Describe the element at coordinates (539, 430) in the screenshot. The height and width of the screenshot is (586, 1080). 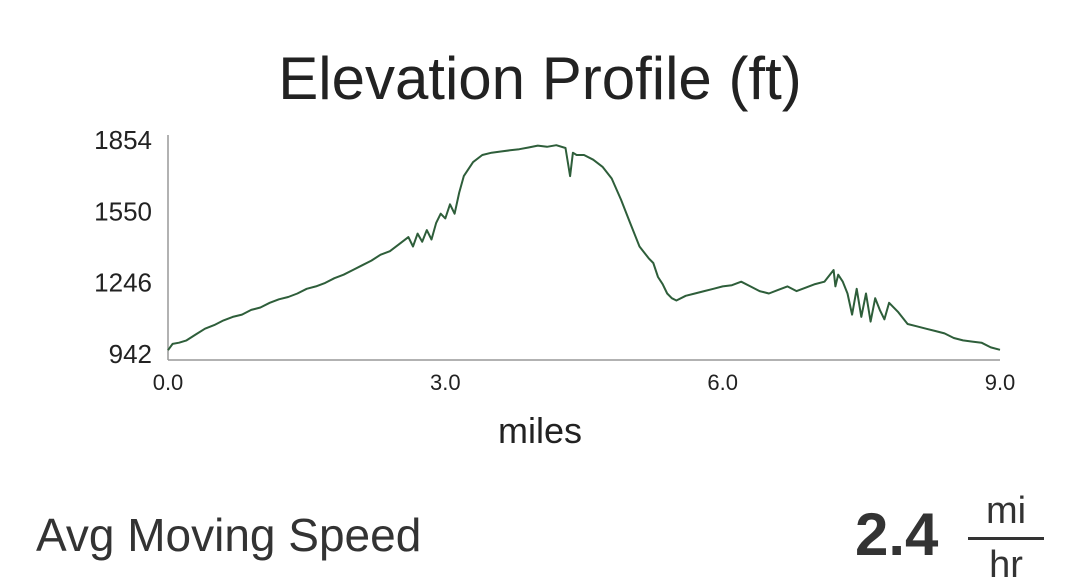
I see `x-axis-label: miles` at that location.